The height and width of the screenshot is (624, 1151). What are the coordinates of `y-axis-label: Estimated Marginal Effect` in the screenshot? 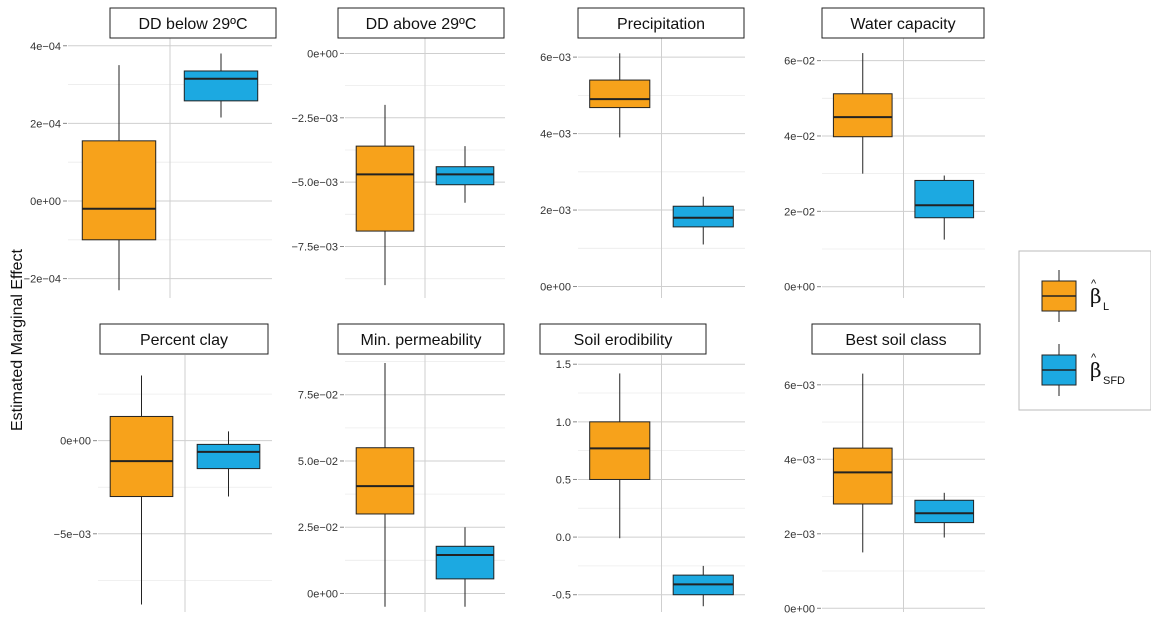 It's located at (17, 339).